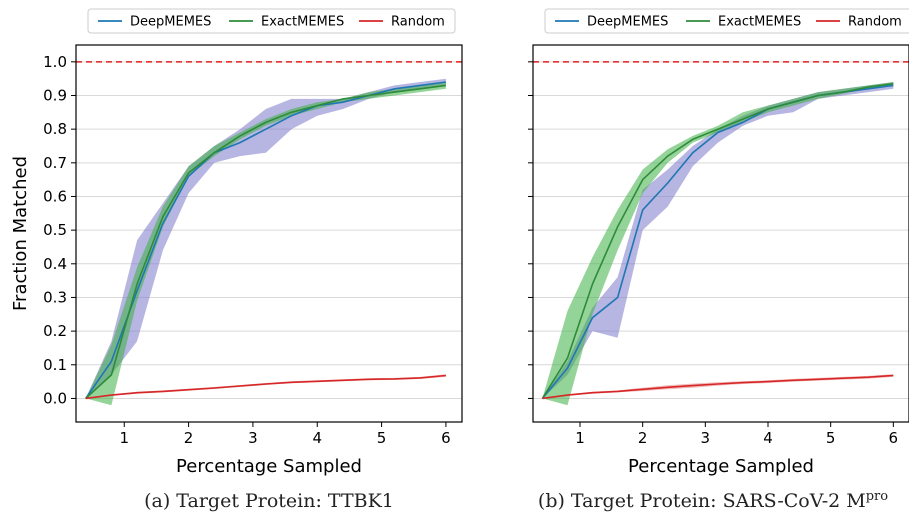  What do you see at coordinates (55, 129) in the screenshot?
I see `y-tick-label: 0.8` at bounding box center [55, 129].